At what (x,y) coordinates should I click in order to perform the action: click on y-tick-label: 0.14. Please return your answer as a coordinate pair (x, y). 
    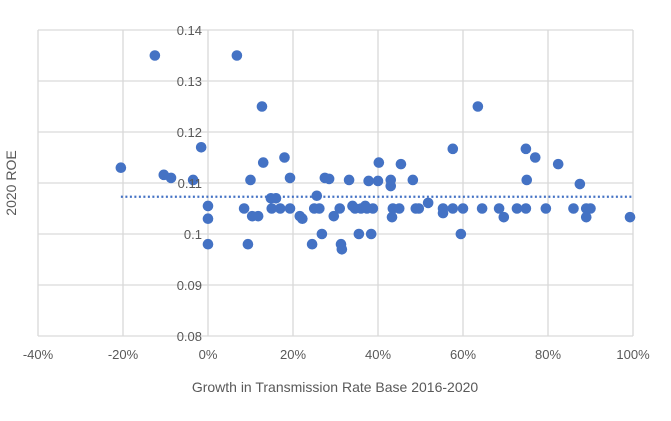
    Looking at the image, I should click on (189, 30).